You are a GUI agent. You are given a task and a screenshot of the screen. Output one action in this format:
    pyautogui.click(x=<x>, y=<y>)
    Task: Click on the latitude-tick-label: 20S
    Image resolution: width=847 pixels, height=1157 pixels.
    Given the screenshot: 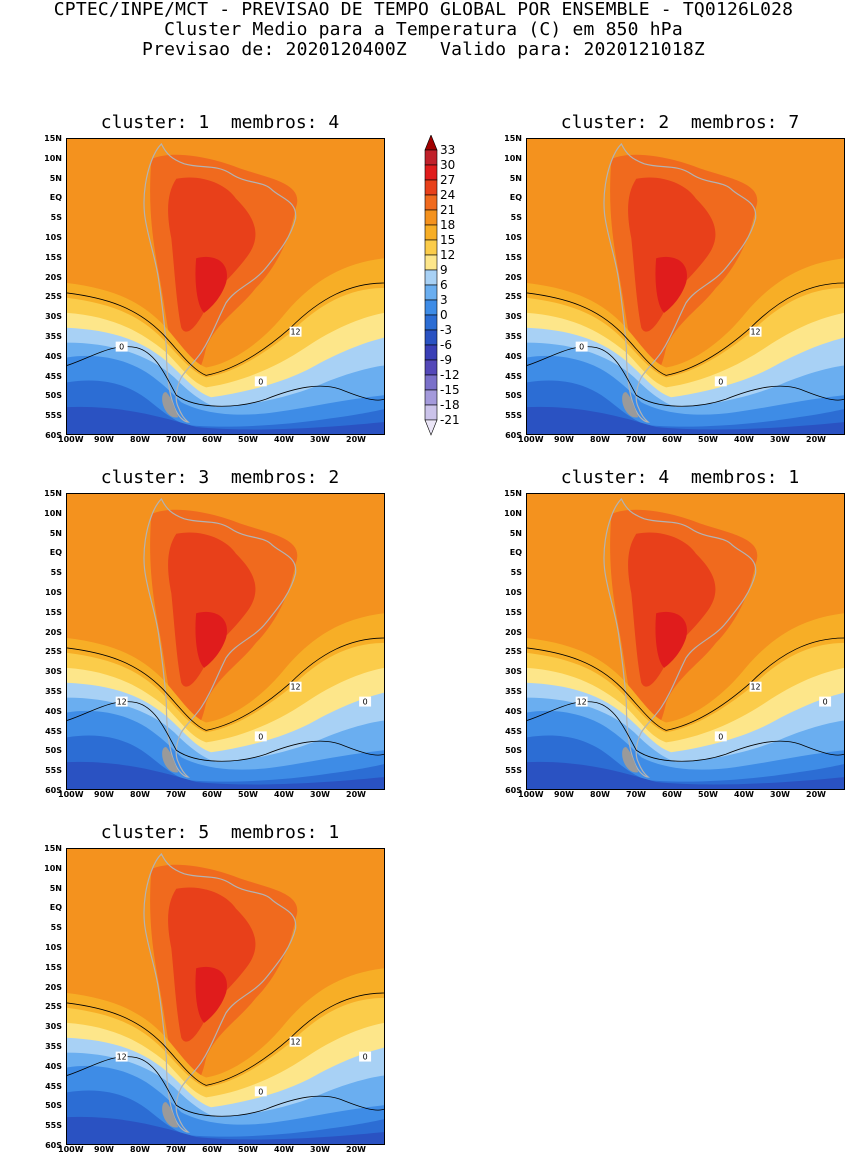 What is the action you would take?
    pyautogui.click(x=53, y=987)
    